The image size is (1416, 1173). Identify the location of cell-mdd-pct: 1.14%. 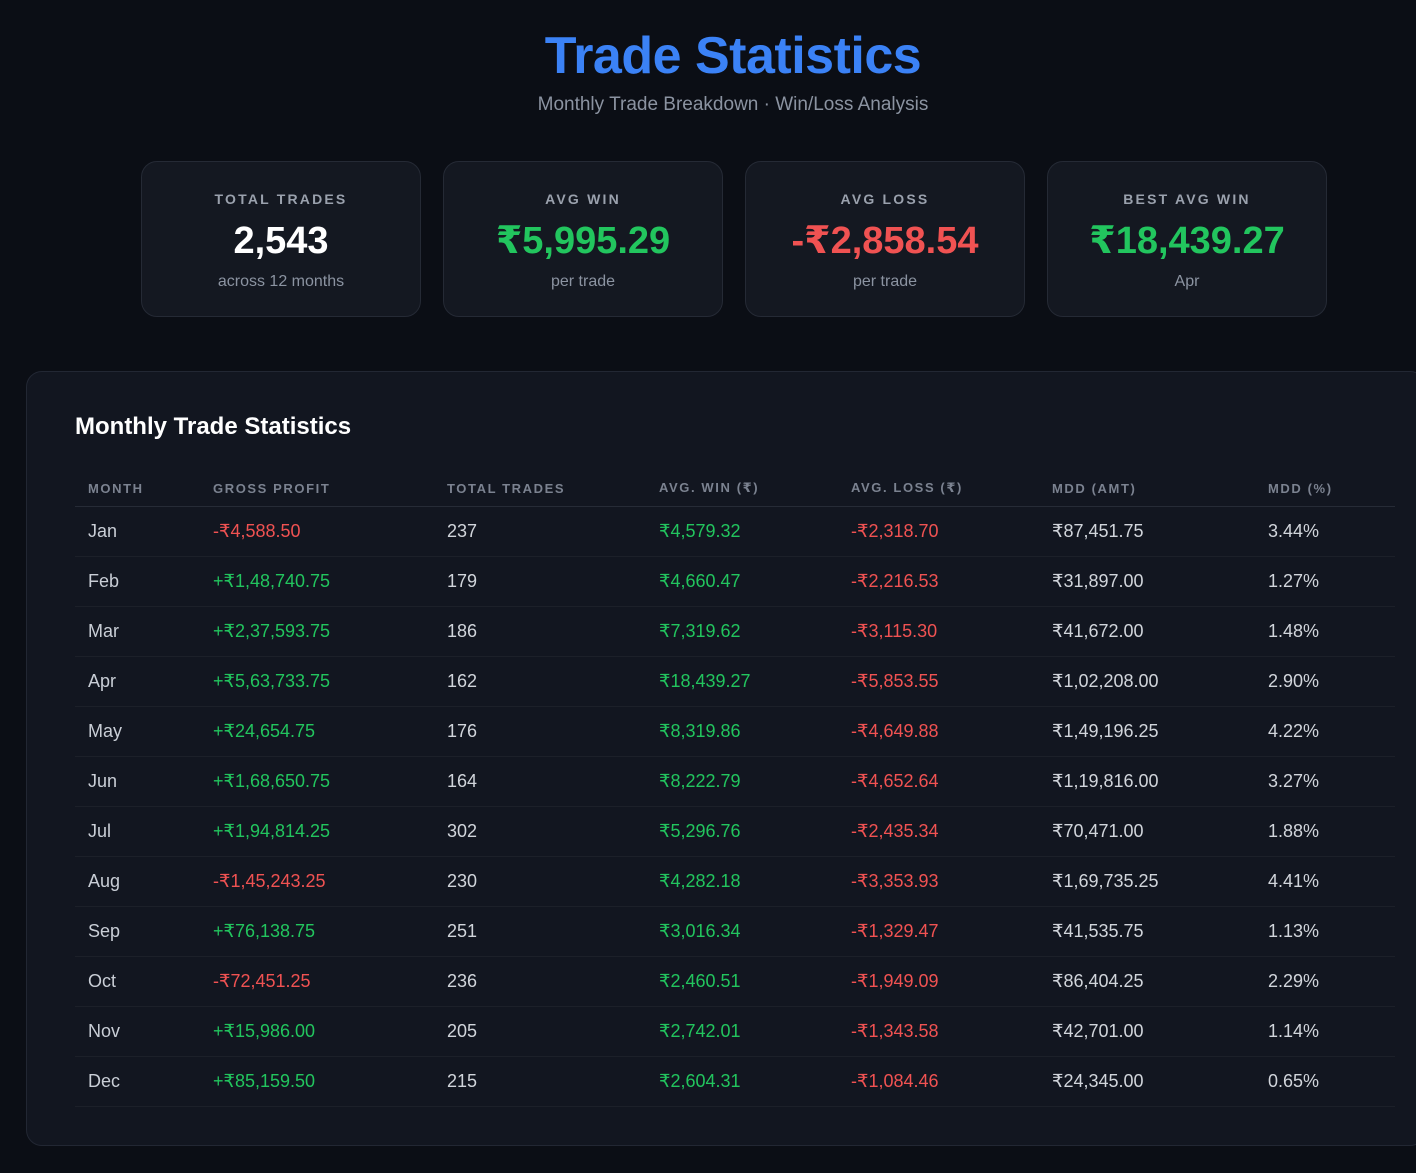
(1325, 1031).